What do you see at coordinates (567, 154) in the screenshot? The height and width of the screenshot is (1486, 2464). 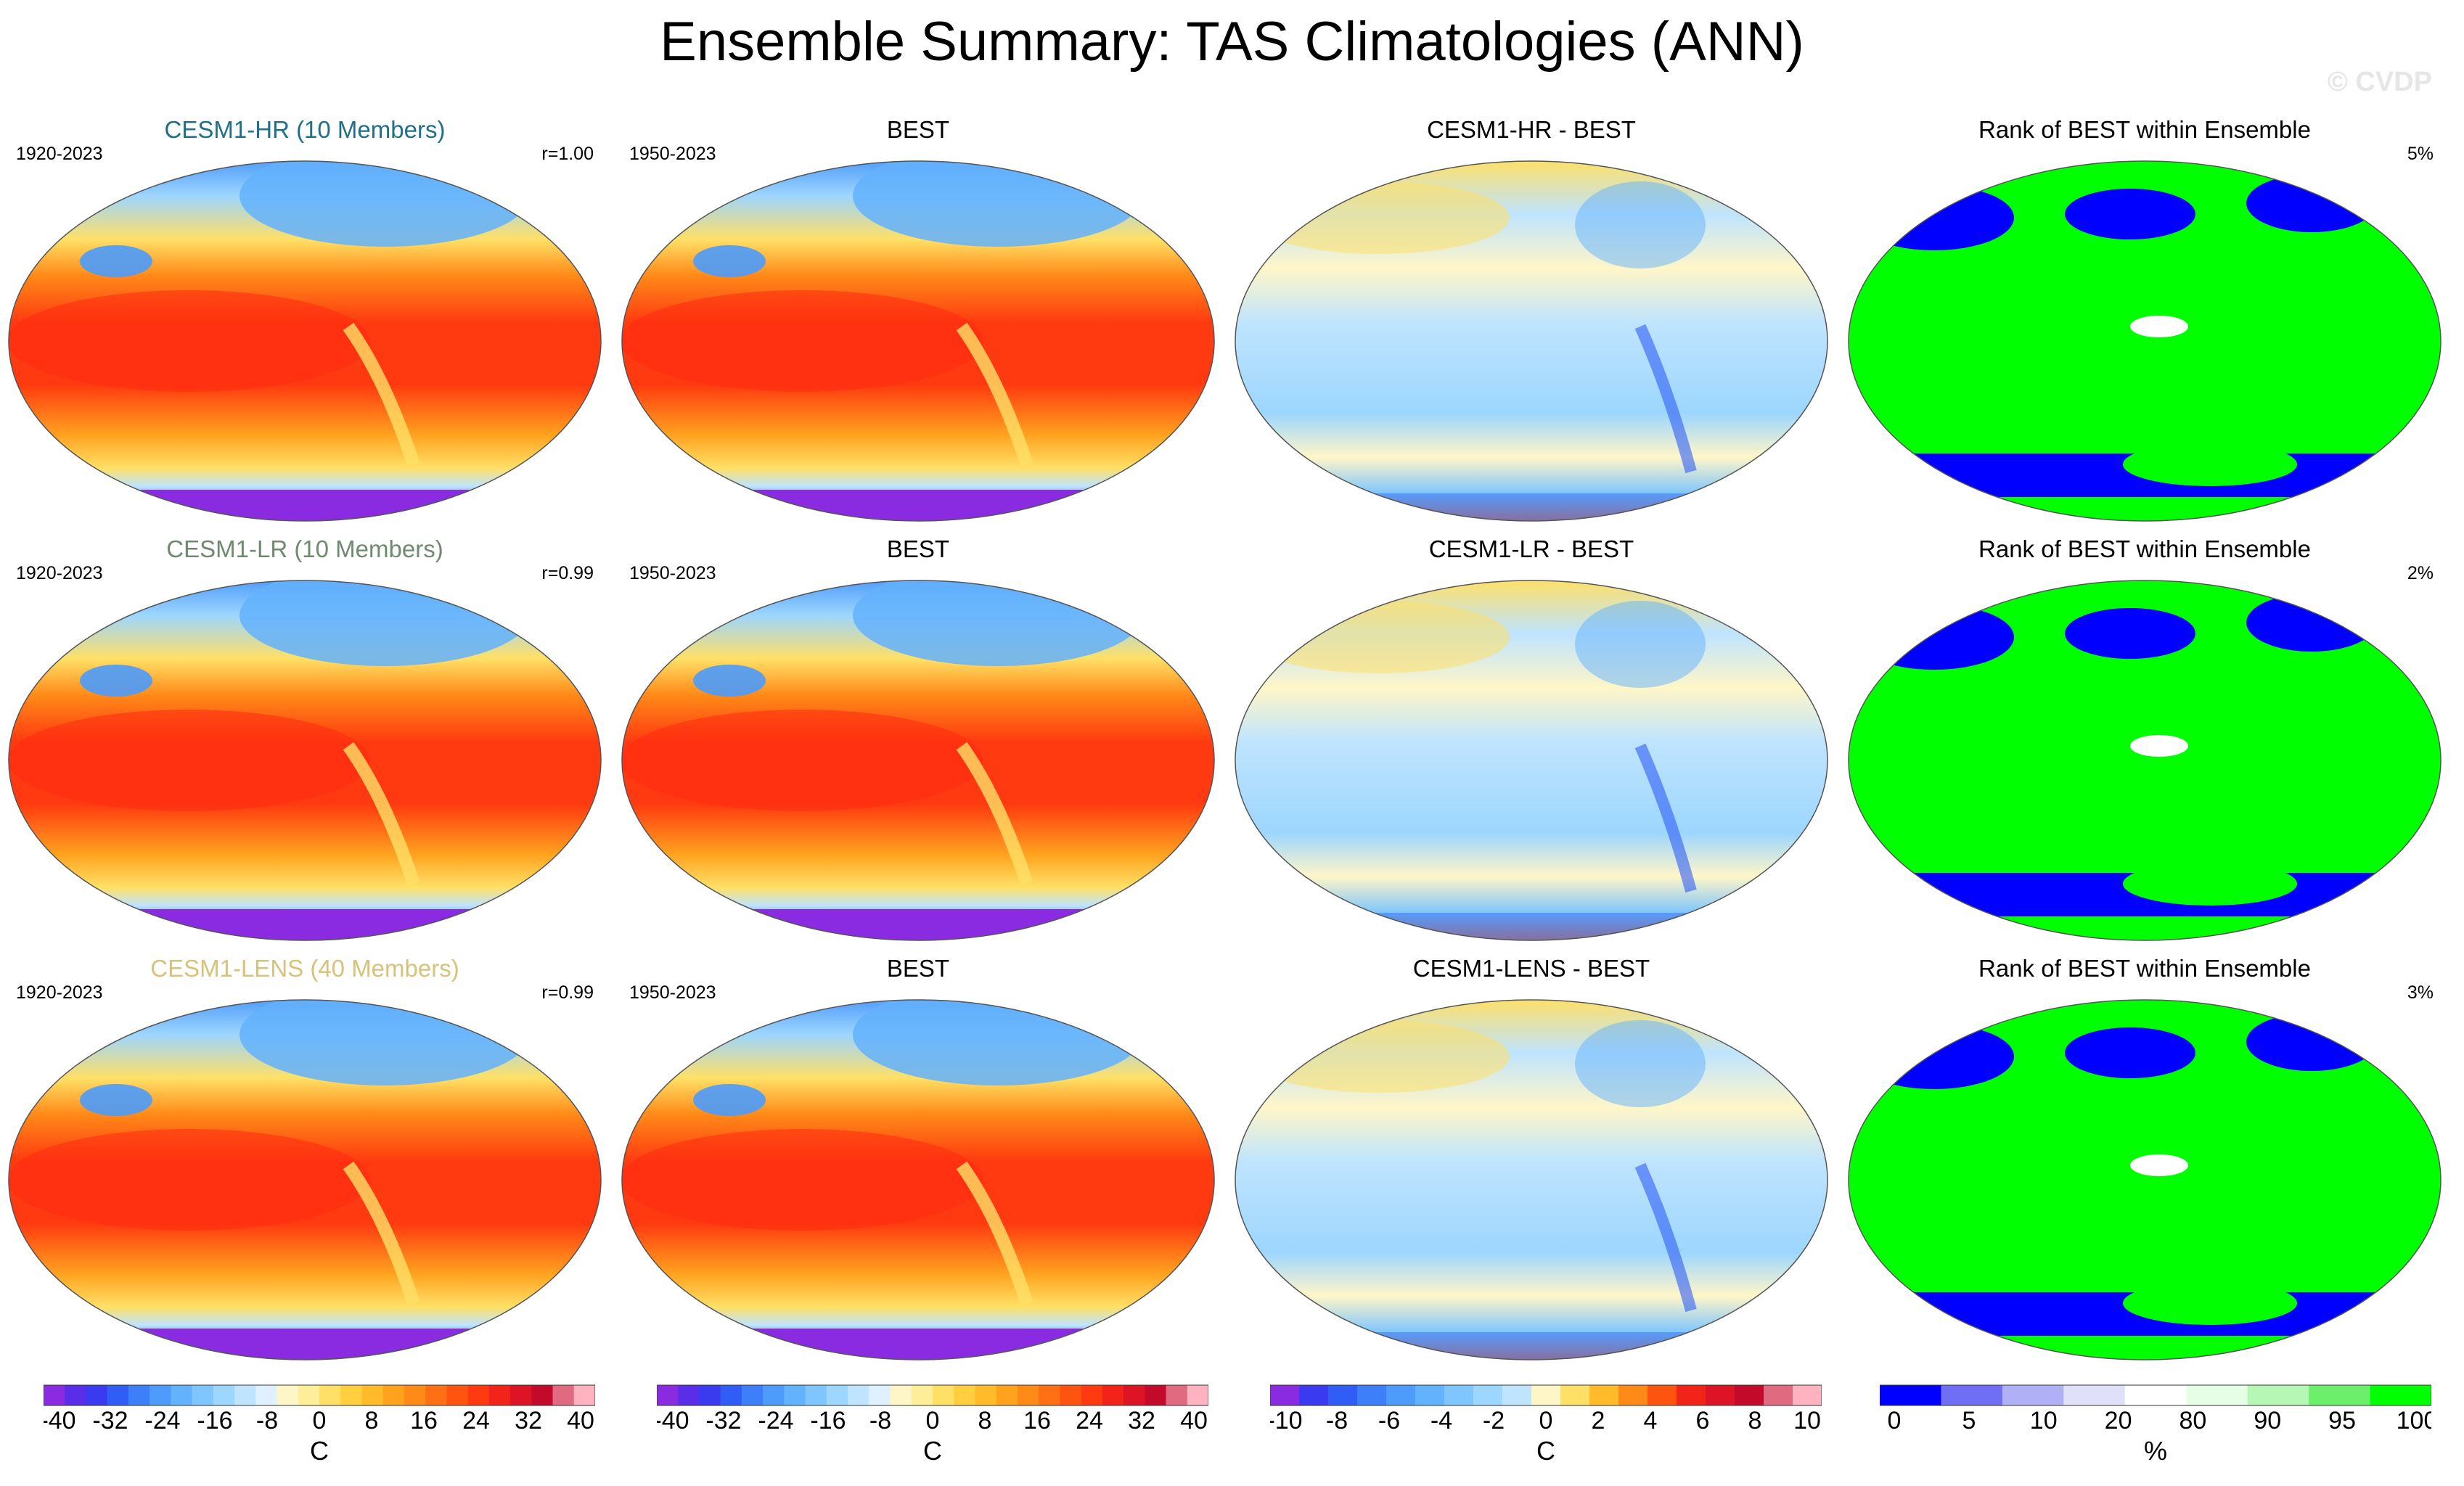 I see `pattern-correlation: r=1.00` at bounding box center [567, 154].